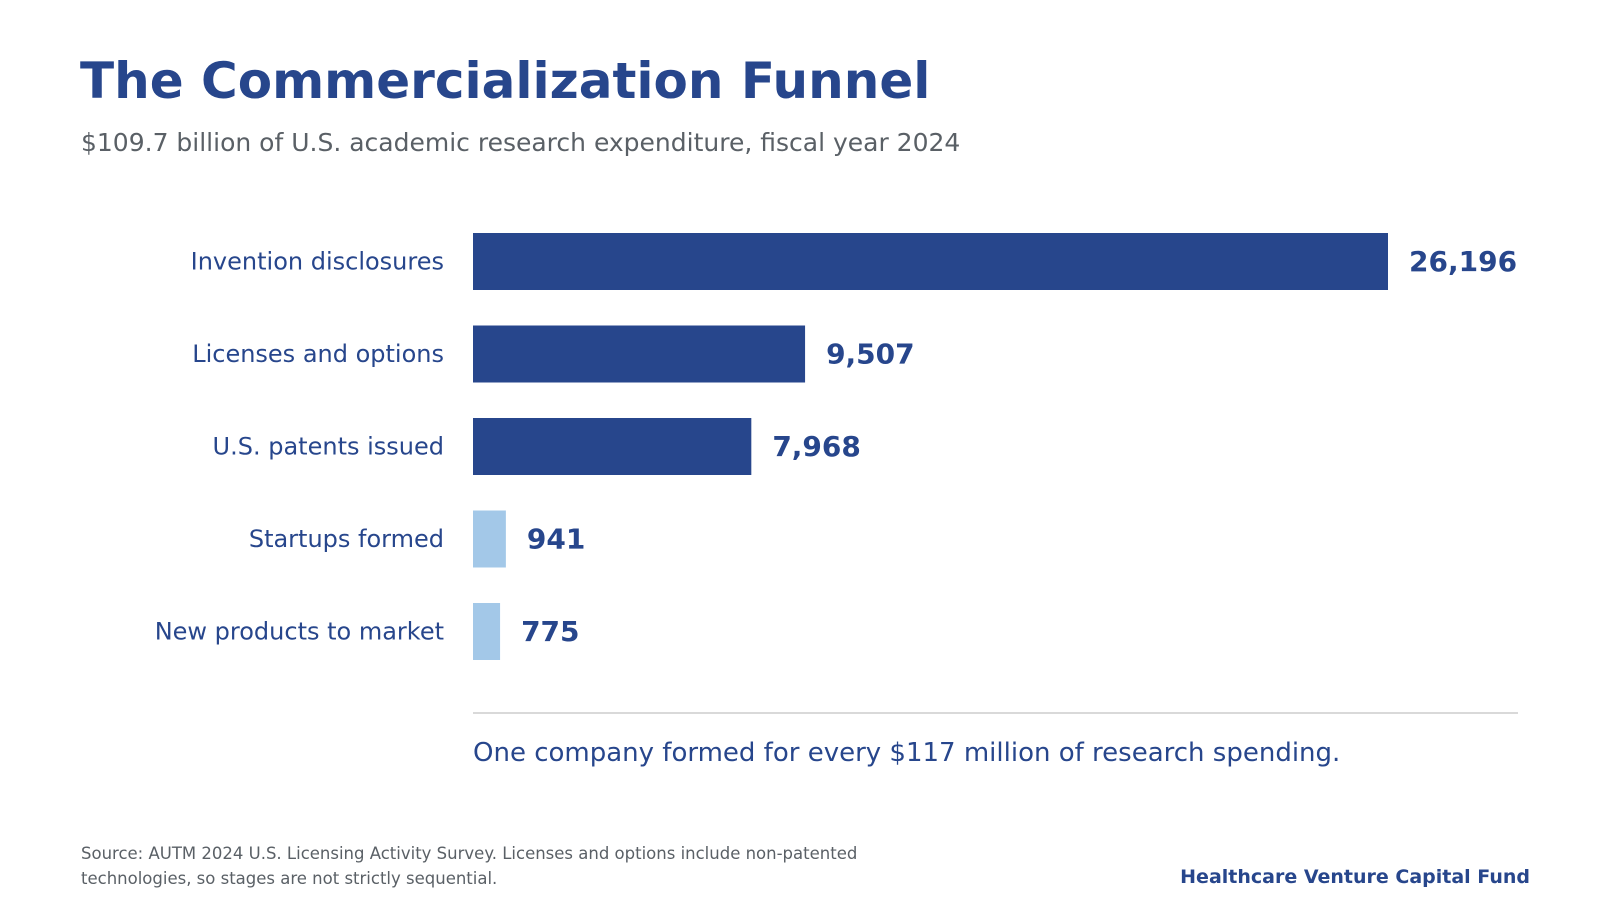 This screenshot has width=1600, height=900. What do you see at coordinates (346, 539) in the screenshot?
I see `category-label: Startups formed` at bounding box center [346, 539].